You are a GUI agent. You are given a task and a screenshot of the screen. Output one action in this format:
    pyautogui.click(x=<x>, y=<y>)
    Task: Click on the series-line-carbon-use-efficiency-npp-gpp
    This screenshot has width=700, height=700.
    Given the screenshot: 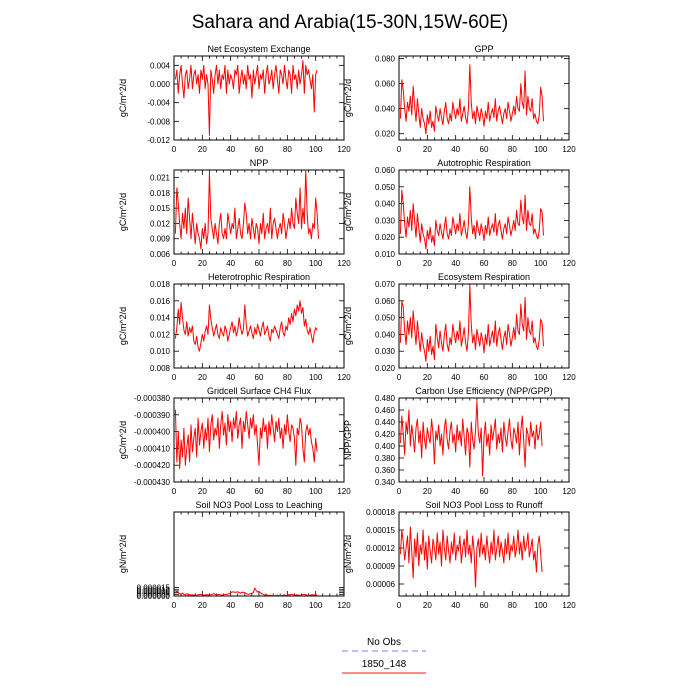 What is the action you would take?
    pyautogui.click(x=471, y=438)
    